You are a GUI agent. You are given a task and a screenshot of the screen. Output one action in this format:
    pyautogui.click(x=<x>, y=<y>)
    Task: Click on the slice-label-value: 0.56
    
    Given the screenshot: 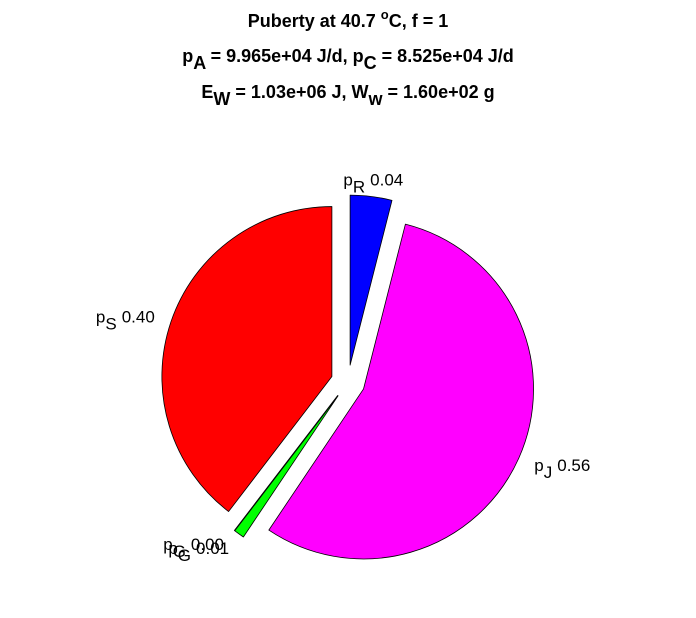 What is the action you would take?
    pyautogui.click(x=573, y=465)
    